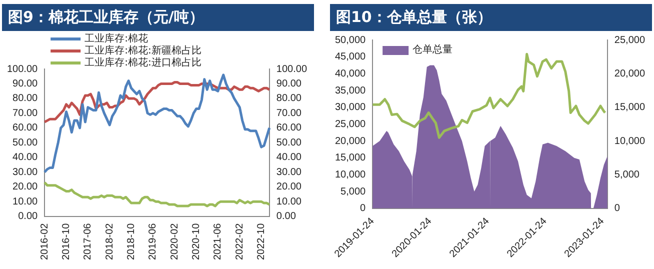  Describe the element at coordinates (240, 241) in the screenshot. I see `x-tick-label: 2022-02` at that location.